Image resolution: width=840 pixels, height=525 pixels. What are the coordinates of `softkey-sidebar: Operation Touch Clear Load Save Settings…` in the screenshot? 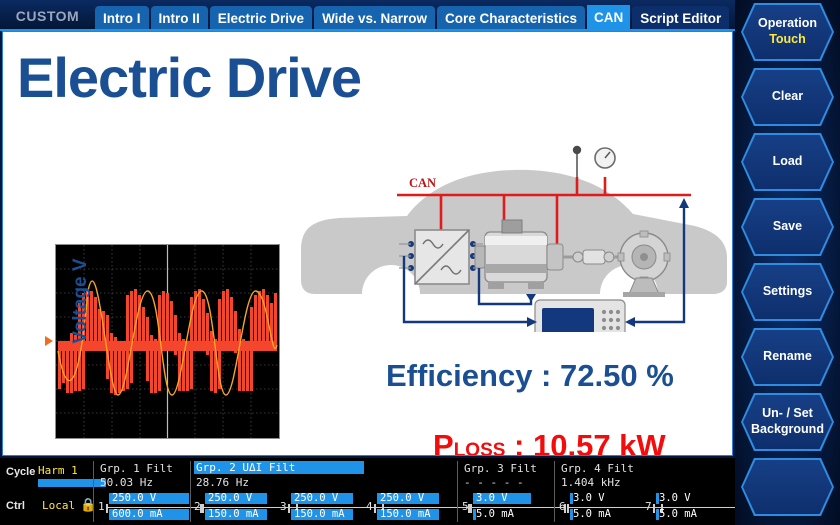 It's located at (787, 262).